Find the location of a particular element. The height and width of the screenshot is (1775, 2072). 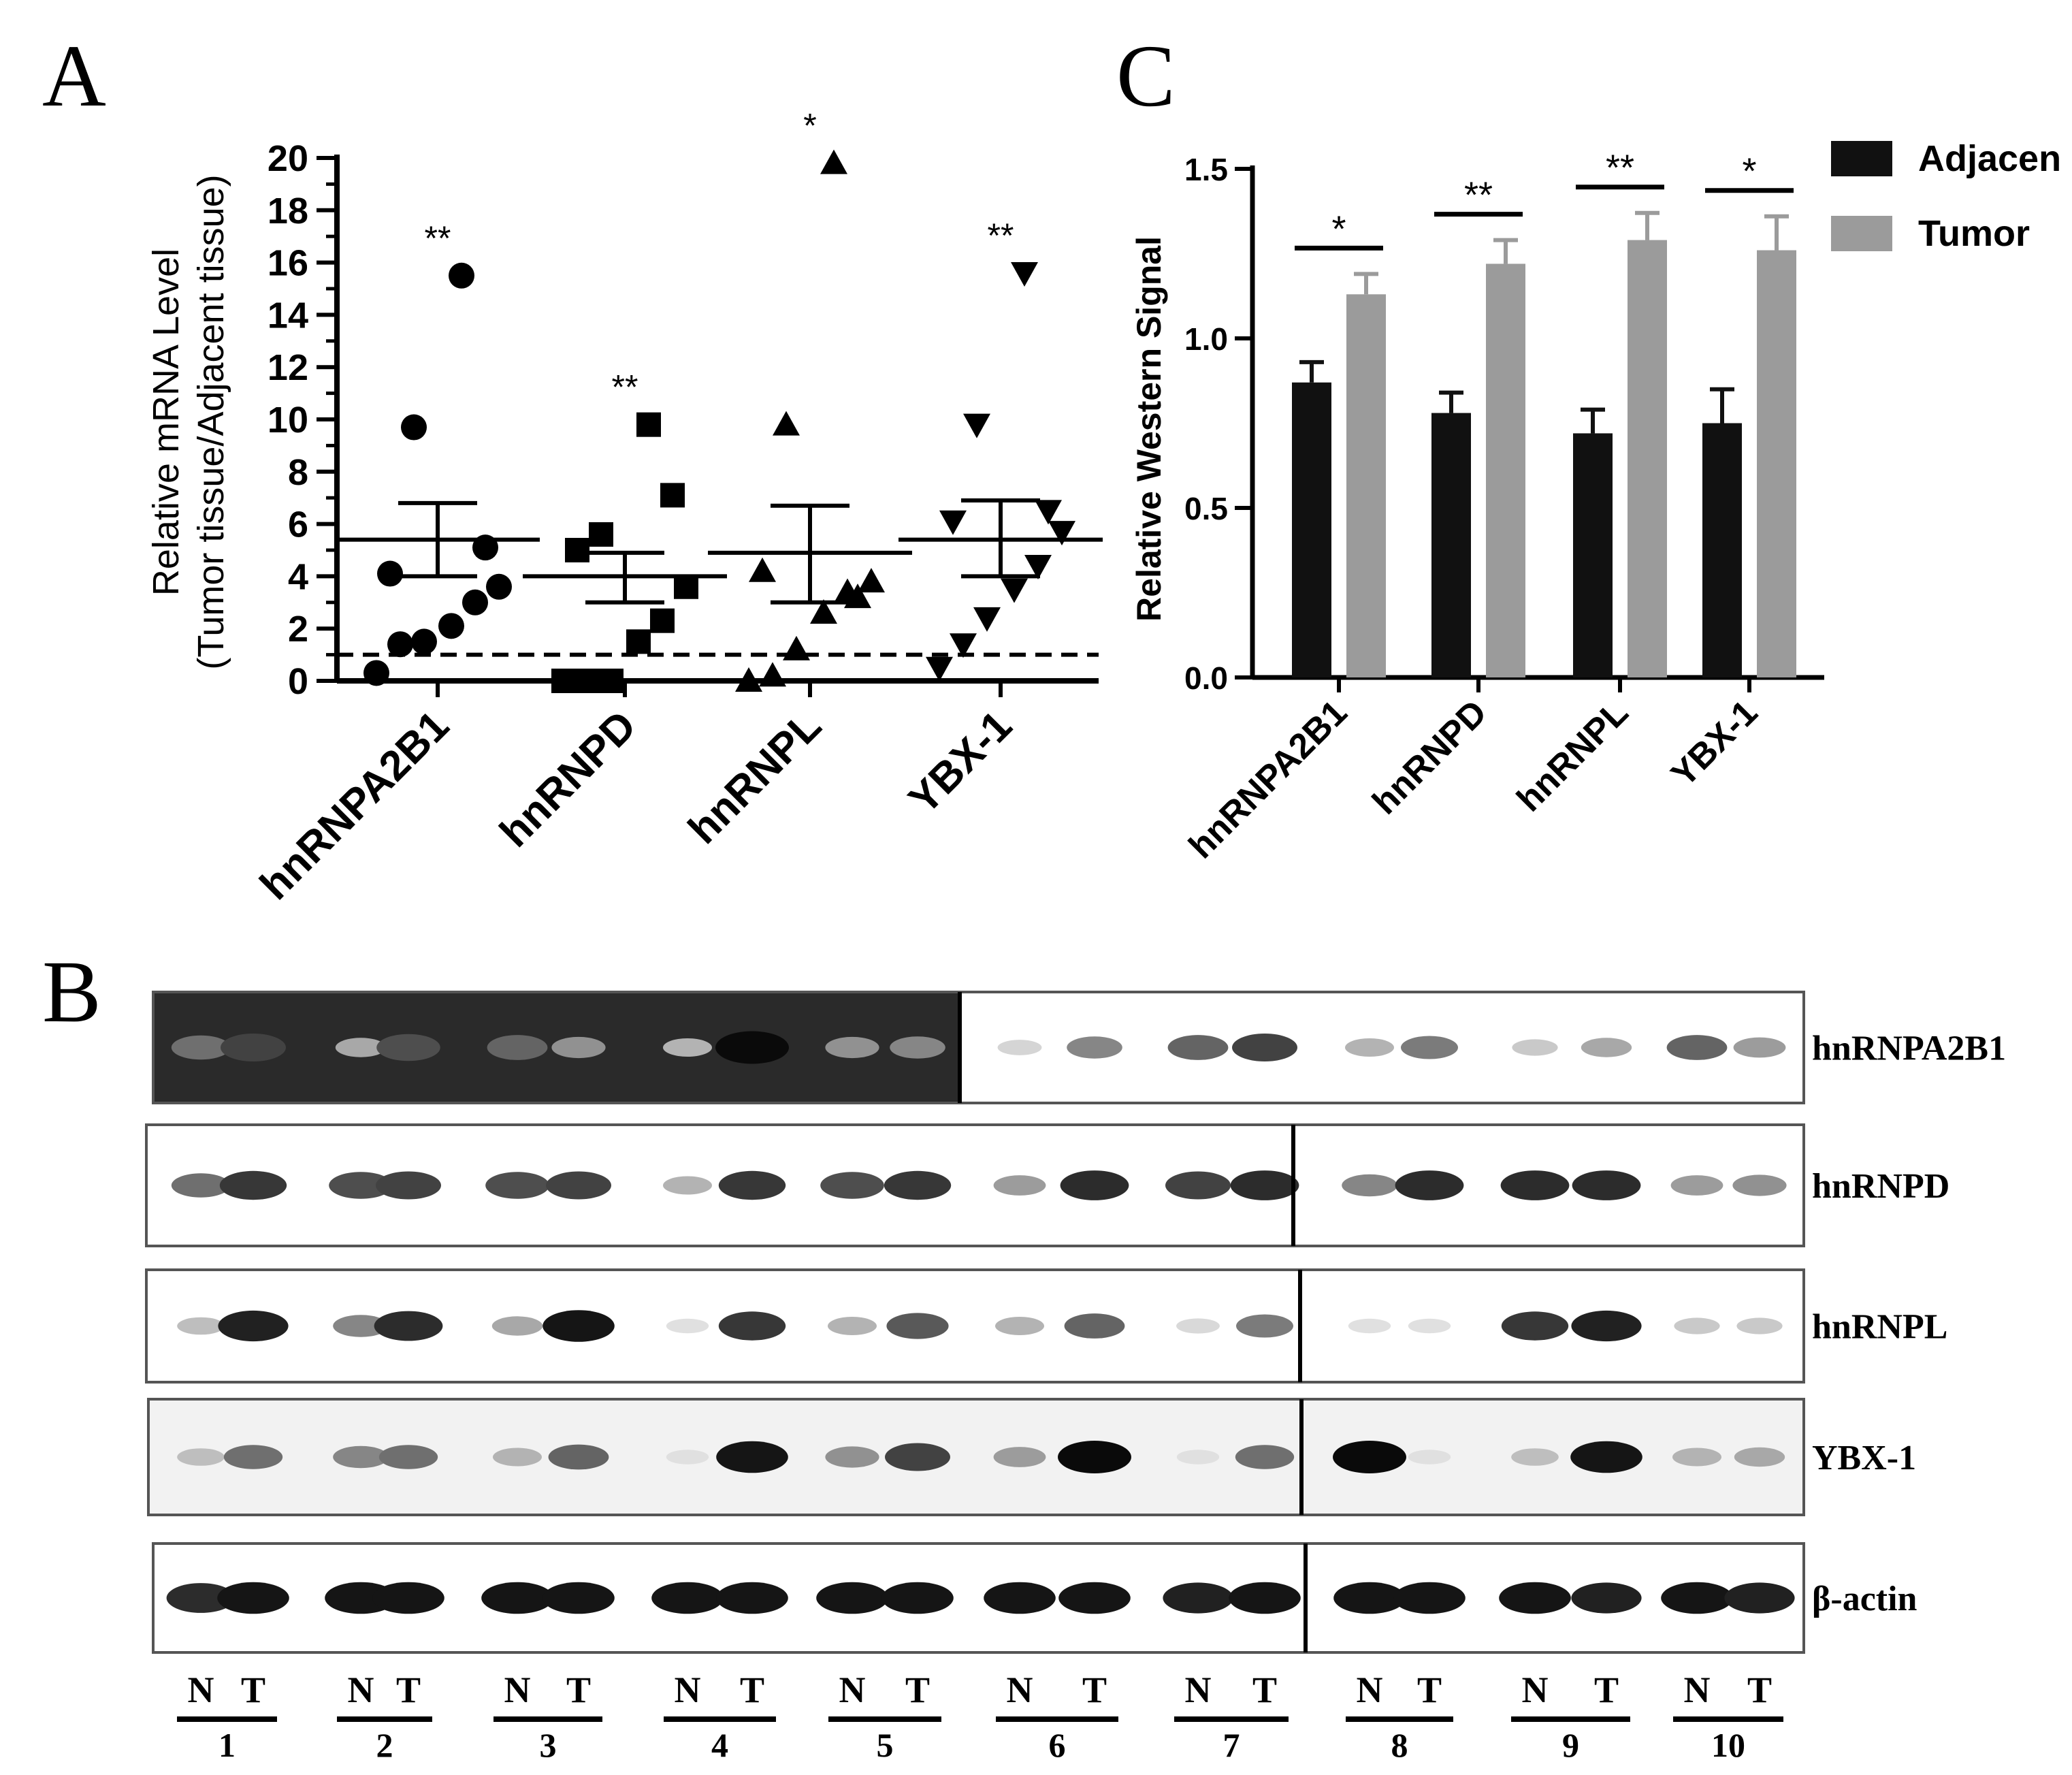

c-y-tick-label: 0.5 is located at coordinates (1206, 508).